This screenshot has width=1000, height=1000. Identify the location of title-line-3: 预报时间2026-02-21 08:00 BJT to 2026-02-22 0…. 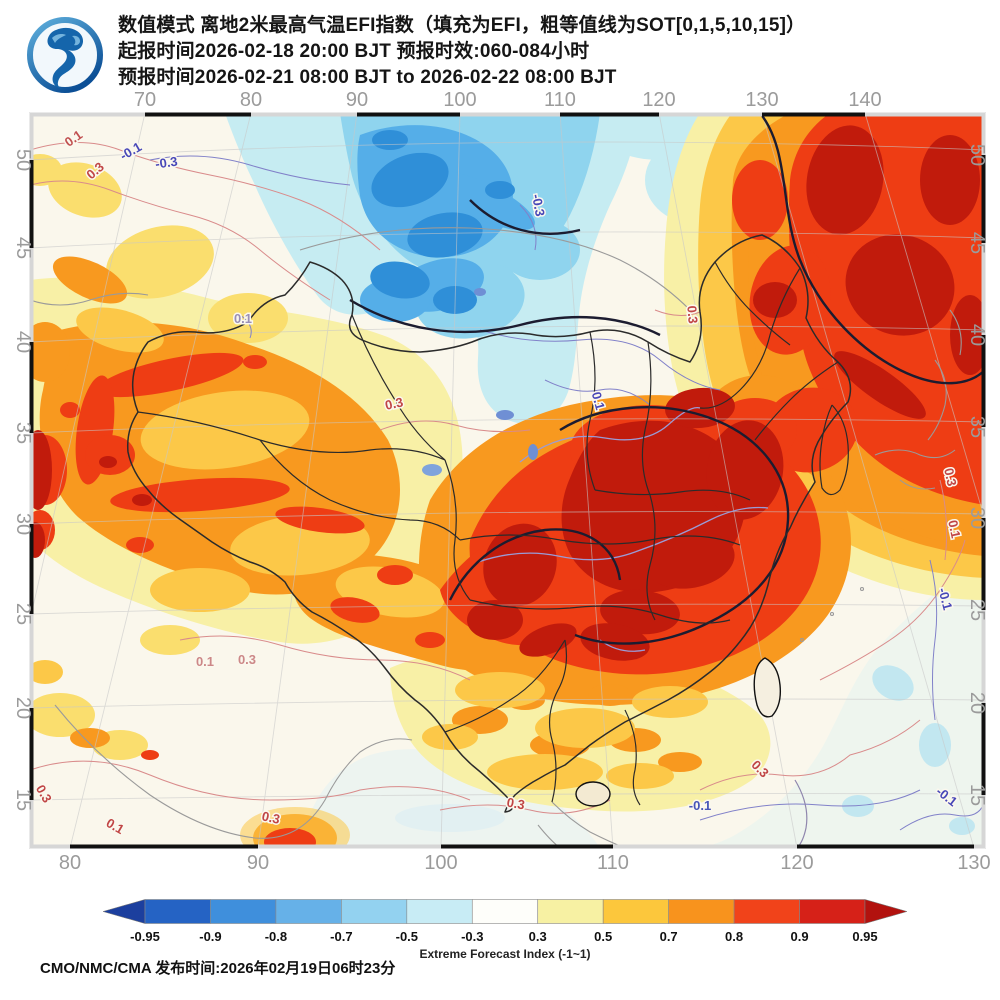
(367, 77).